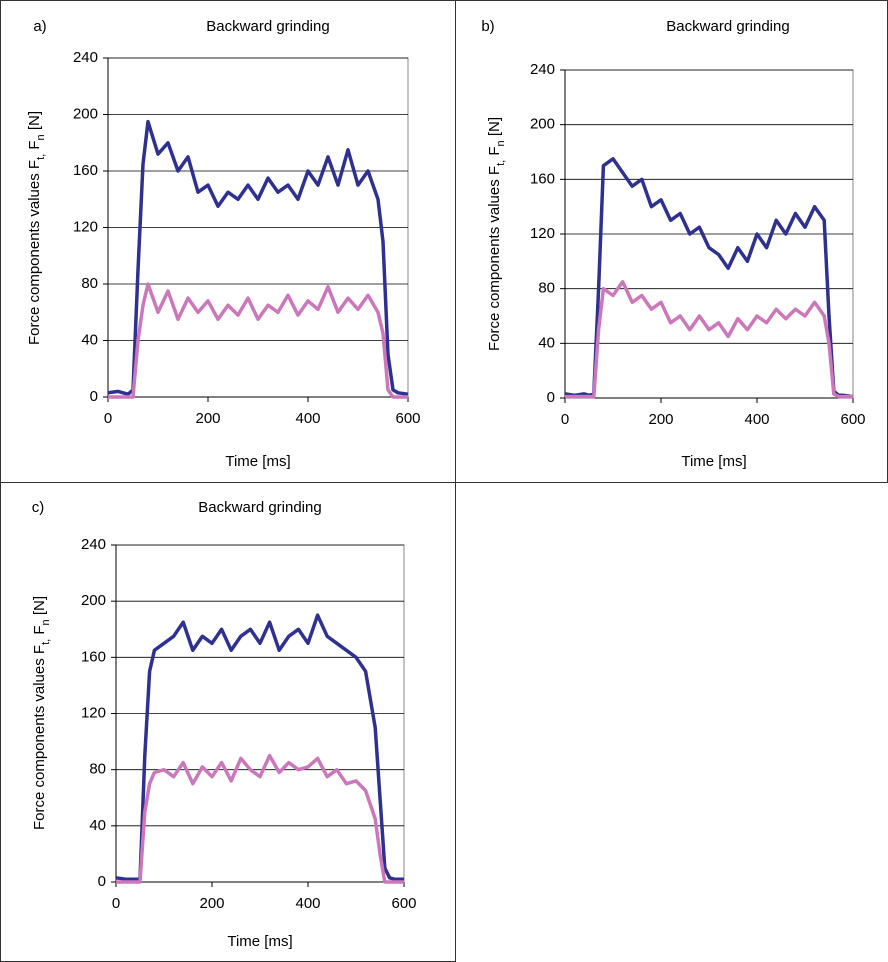 Image resolution: width=888 pixels, height=962 pixels. Describe the element at coordinates (487, 26) in the screenshot. I see `panel-label: b)` at that location.